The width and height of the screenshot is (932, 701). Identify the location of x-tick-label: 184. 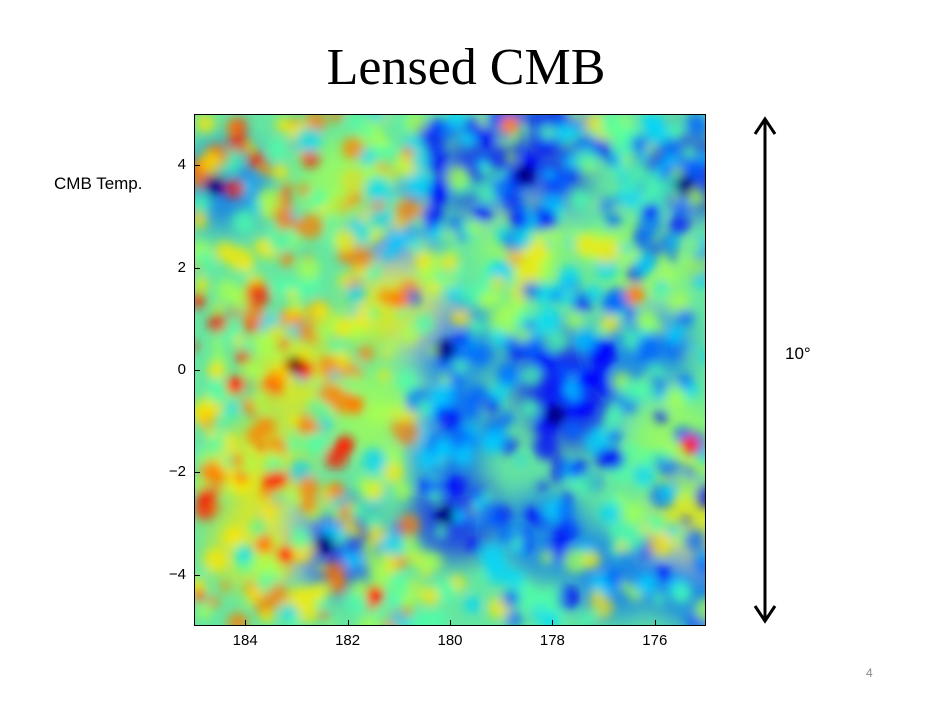
(245, 640).